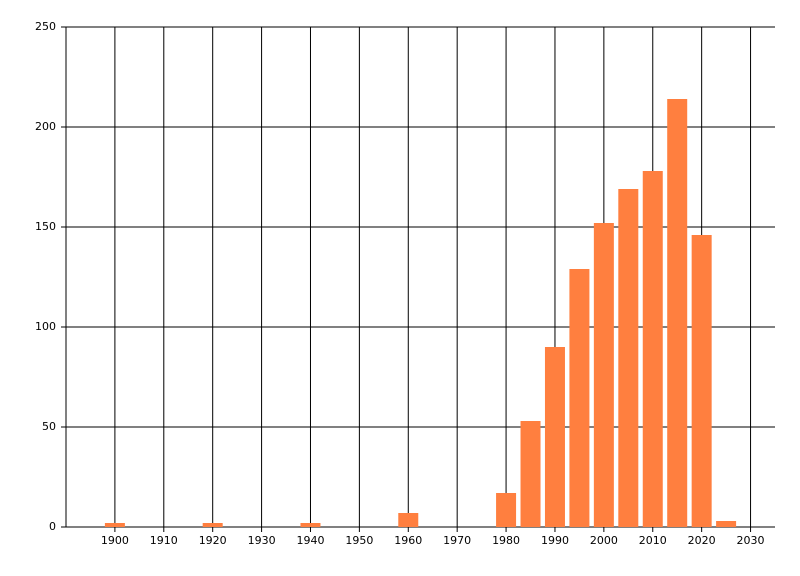 The width and height of the screenshot is (800, 576). Describe the element at coordinates (52, 526) in the screenshot. I see `y-tick-label: 0` at that location.